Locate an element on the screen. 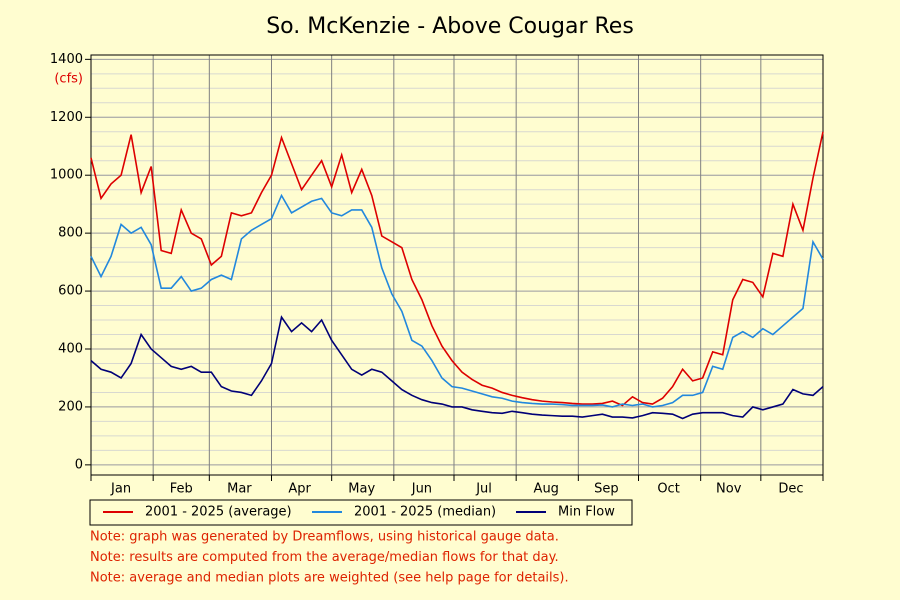 The height and width of the screenshot is (600, 900). y-tick-label: 1000 is located at coordinates (66, 175).